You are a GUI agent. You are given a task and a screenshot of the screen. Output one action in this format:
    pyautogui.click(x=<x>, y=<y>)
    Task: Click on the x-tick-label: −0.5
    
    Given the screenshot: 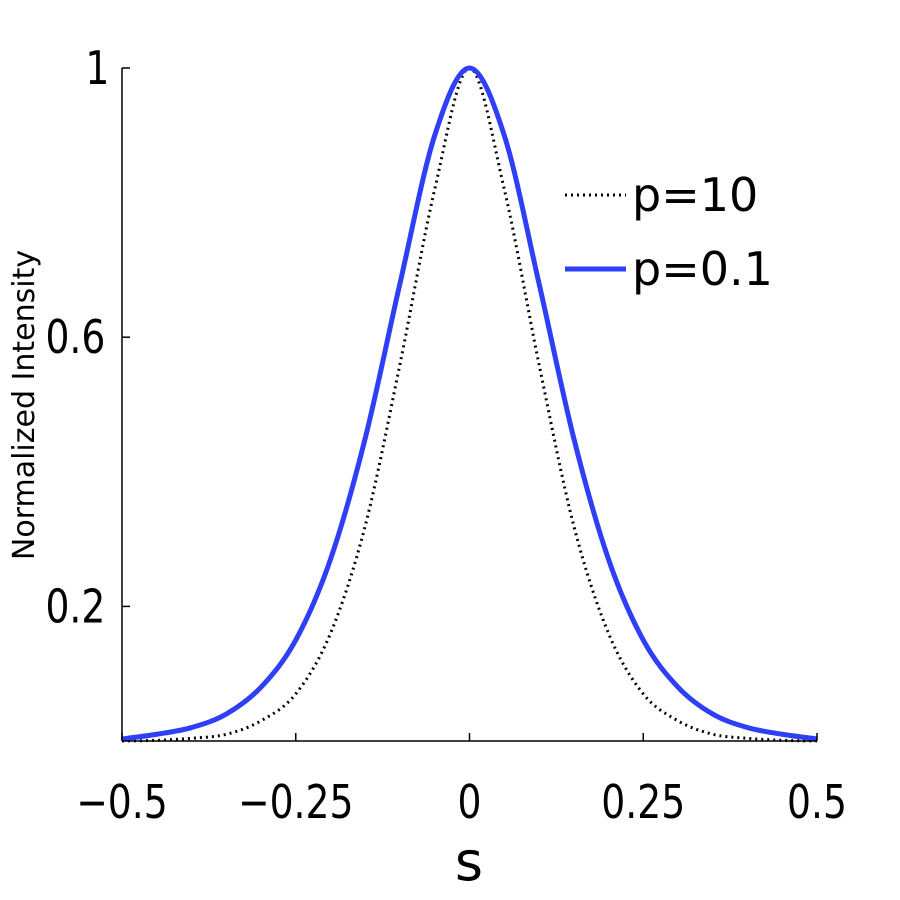 What is the action you would take?
    pyautogui.click(x=122, y=802)
    